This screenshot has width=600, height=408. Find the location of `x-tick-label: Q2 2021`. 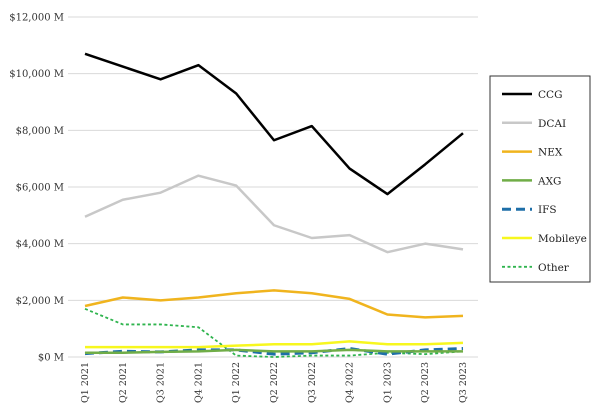

x-tick-label: Q2 2021 is located at coordinates (123, 382).